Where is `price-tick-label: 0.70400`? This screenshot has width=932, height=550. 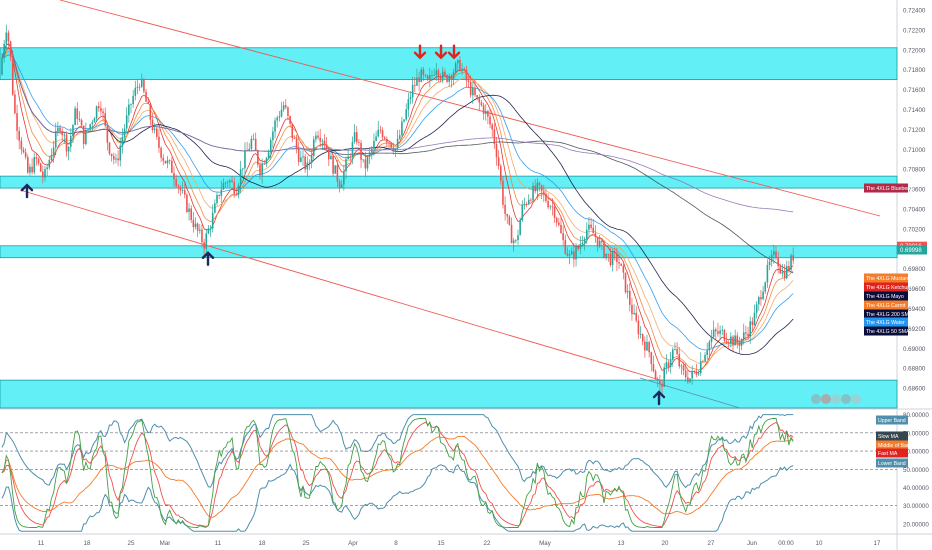 price-tick-label: 0.70400 is located at coordinates (914, 209).